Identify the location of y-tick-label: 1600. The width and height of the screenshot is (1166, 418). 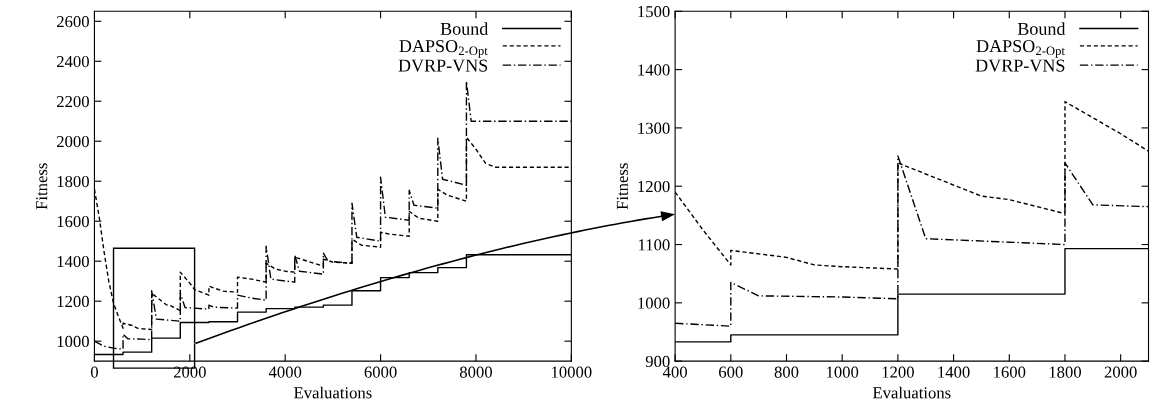
(73, 221).